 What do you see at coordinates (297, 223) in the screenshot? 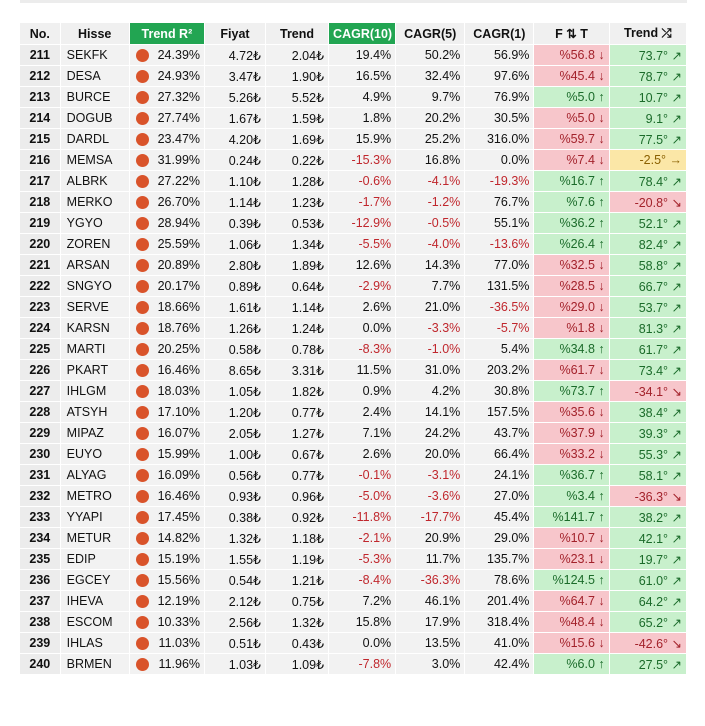
I see `trend-price-value: 0.53₺` at bounding box center [297, 223].